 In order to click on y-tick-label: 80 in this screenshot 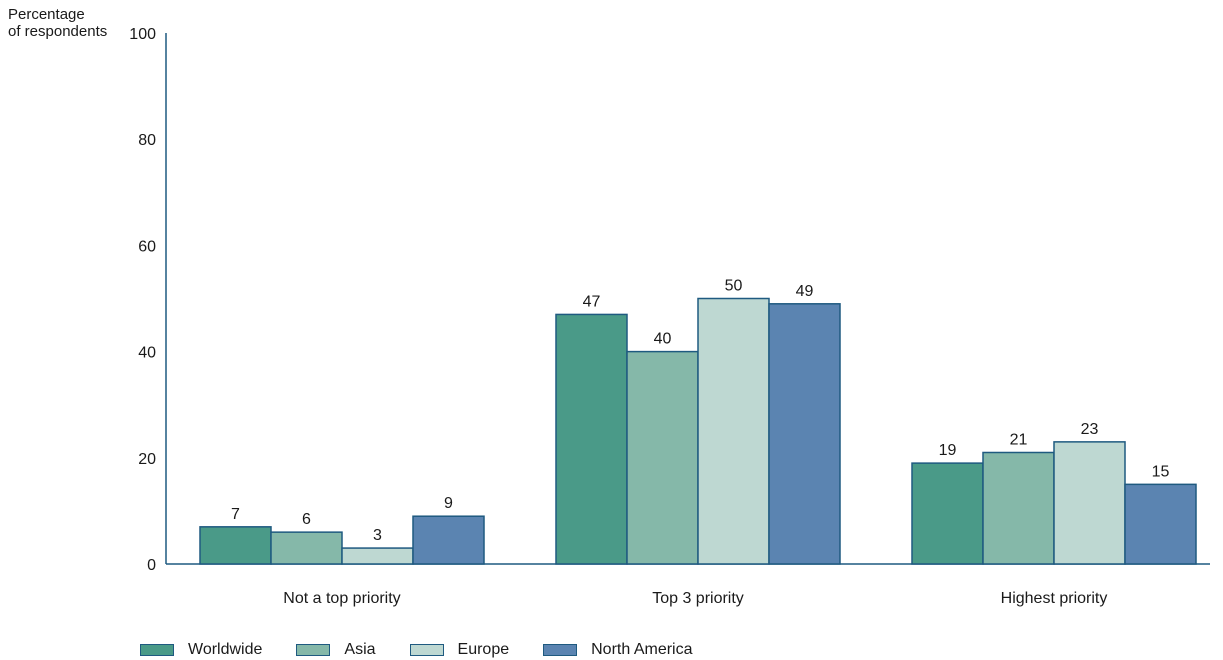, I will do `click(147, 140)`.